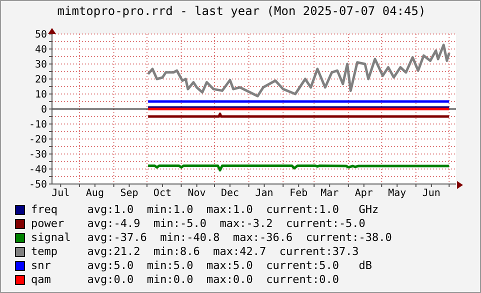  Describe the element at coordinates (37, 125) in the screenshot. I see `y-tick-label: -10` at that location.